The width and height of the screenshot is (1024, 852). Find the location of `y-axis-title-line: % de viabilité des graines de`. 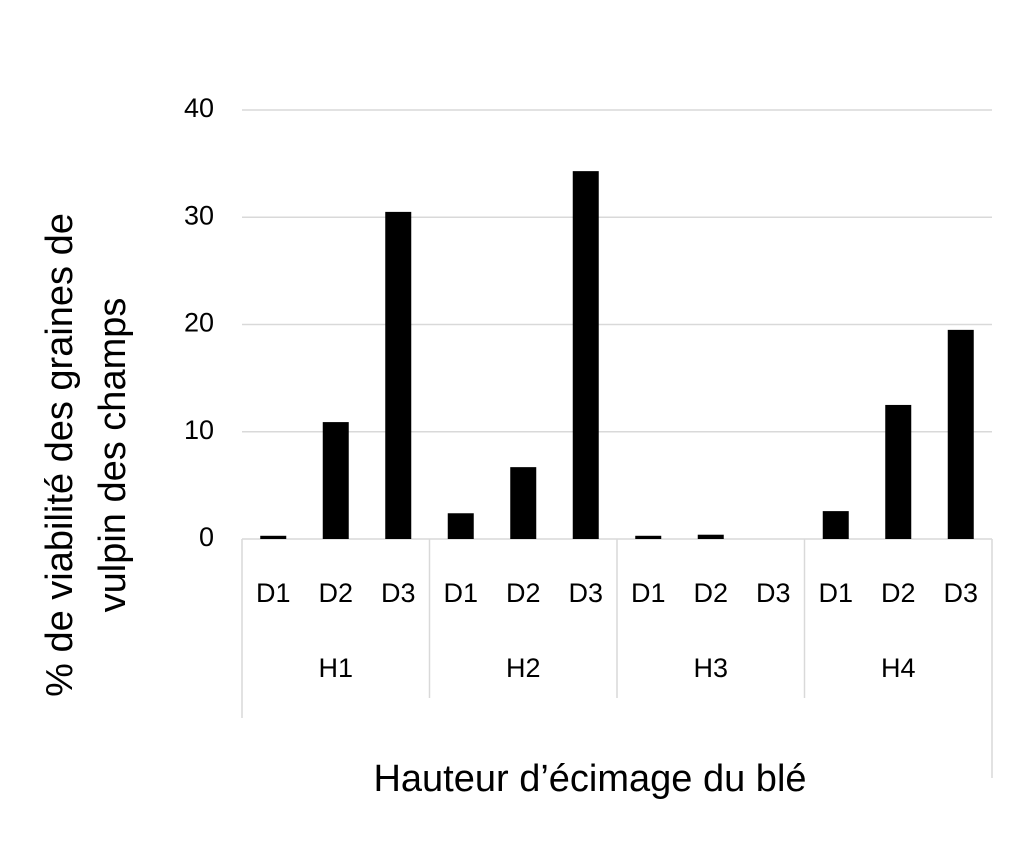

y-axis-title-line: % de viabilité des graines de is located at coordinates (60, 455).